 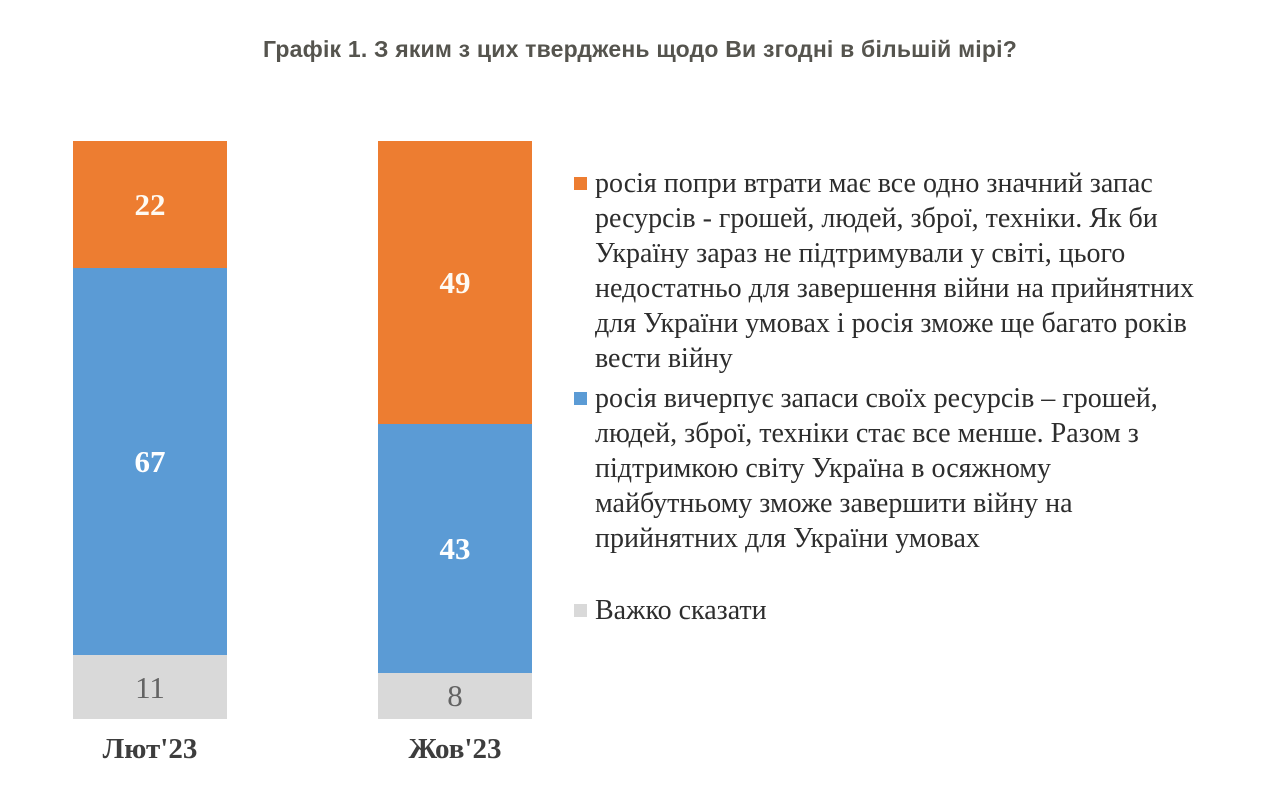 I want to click on bar-value-label: 11, so click(x=150, y=687).